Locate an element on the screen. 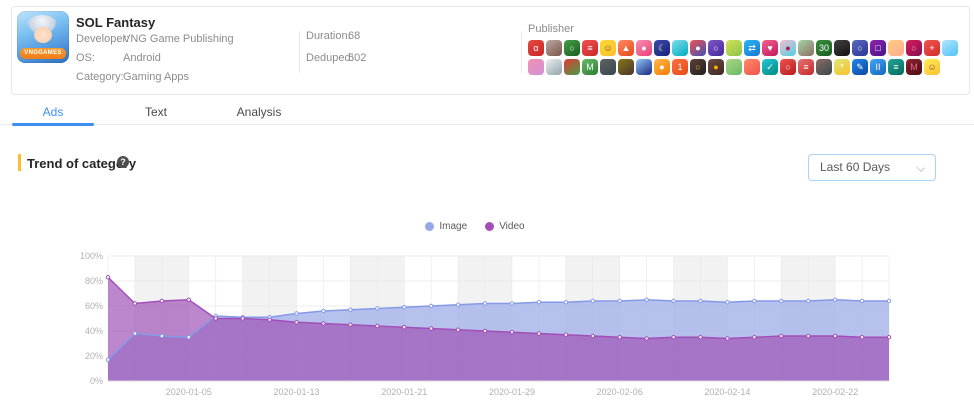 This screenshot has height=402, width=974. tab-label: Text is located at coordinates (155, 112).